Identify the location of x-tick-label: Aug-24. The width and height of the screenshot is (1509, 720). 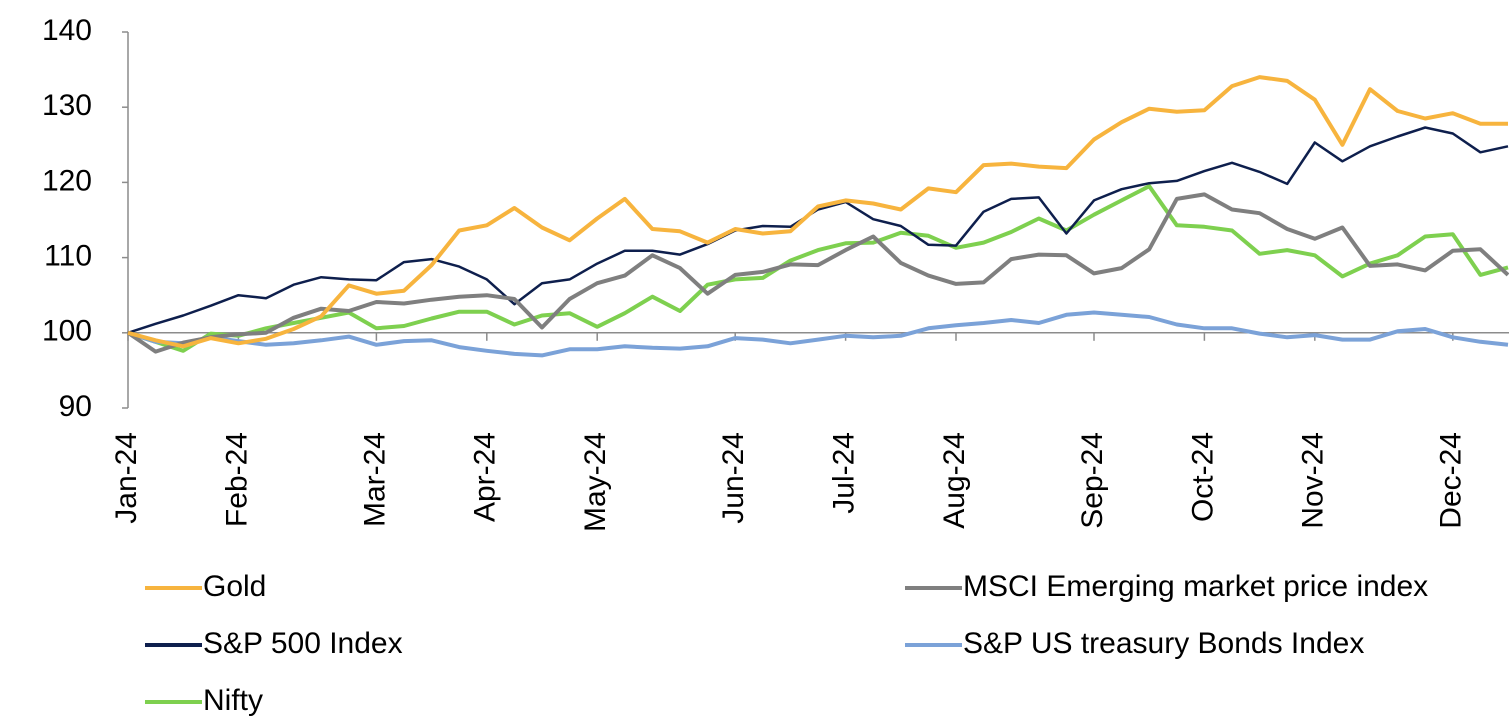
(954, 480).